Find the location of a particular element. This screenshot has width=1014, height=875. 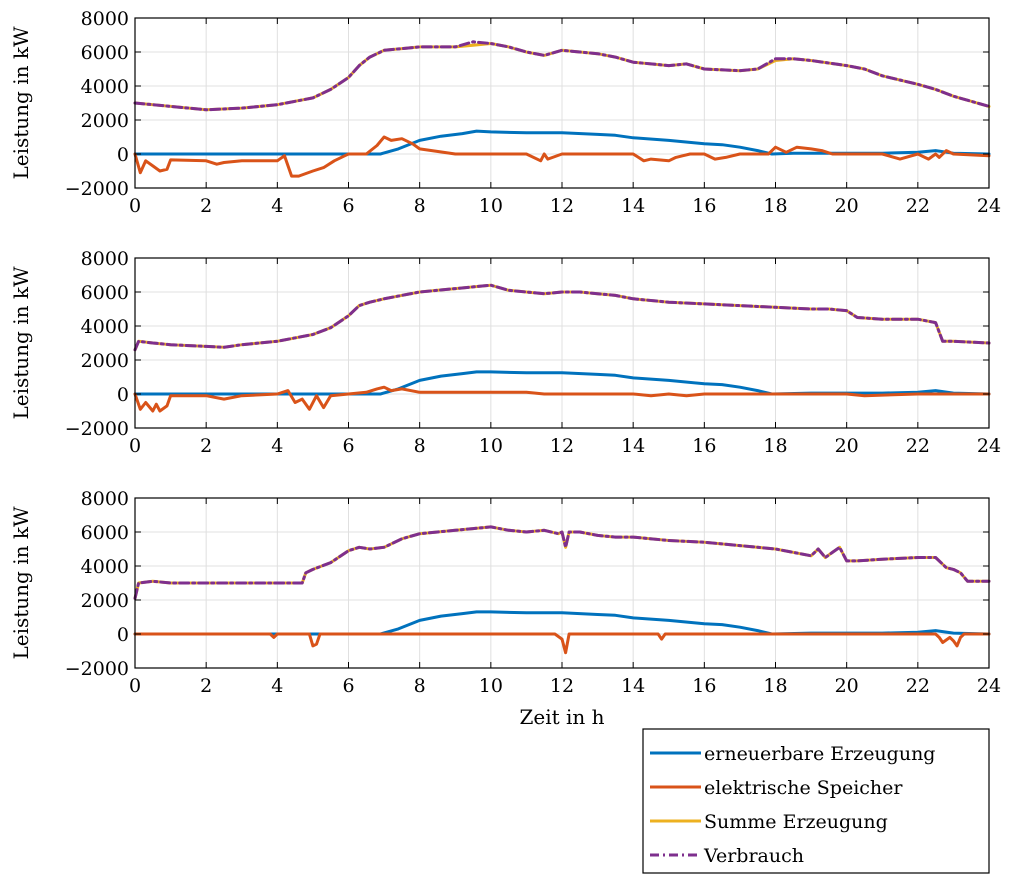

legend-item: elektrische Speicher is located at coordinates (776, 788).